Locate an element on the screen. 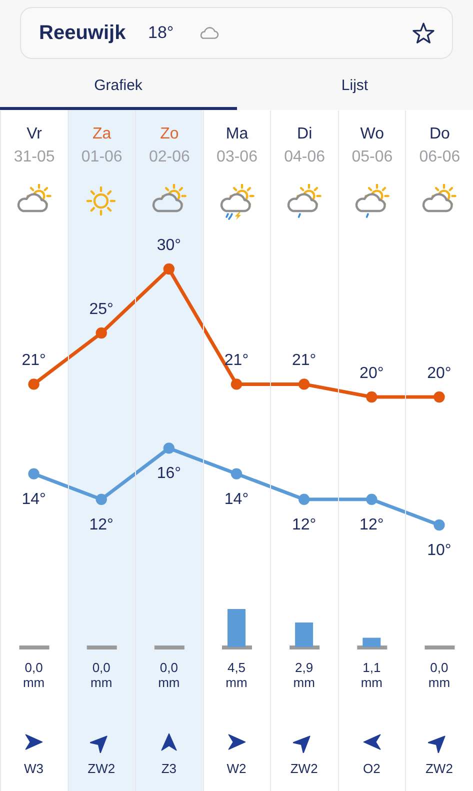  data-label: 30° is located at coordinates (169, 245).